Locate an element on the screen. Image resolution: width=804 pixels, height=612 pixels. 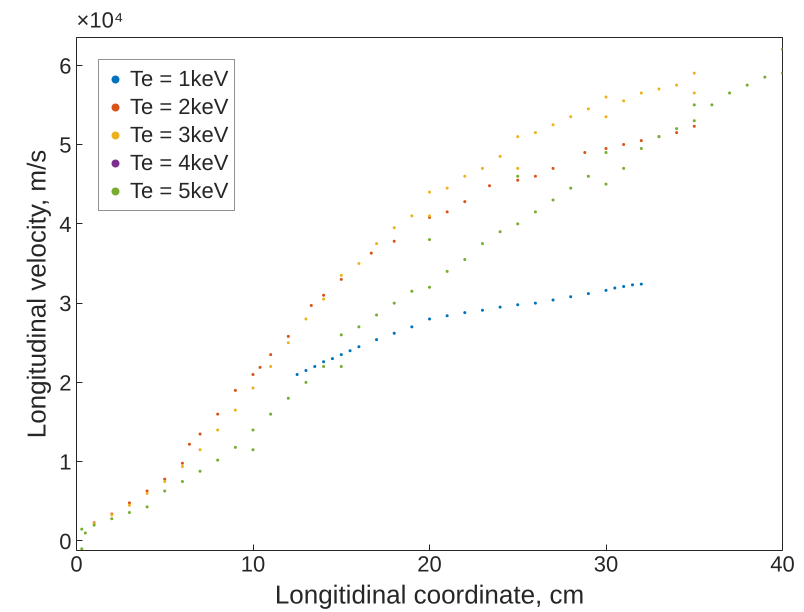
legend-label: Te = 3keV is located at coordinates (179, 135).